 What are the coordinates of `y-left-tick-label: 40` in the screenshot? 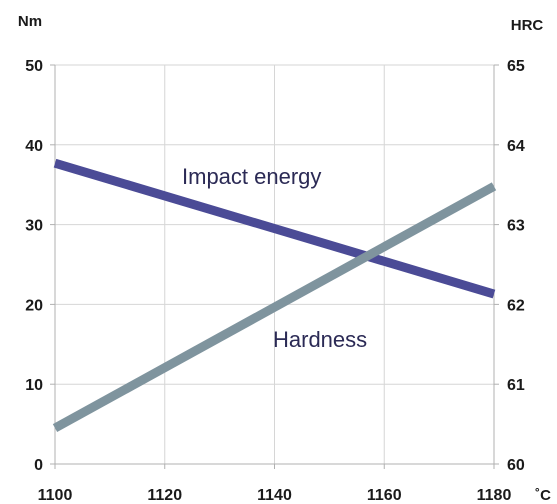 It's located at (34, 146).